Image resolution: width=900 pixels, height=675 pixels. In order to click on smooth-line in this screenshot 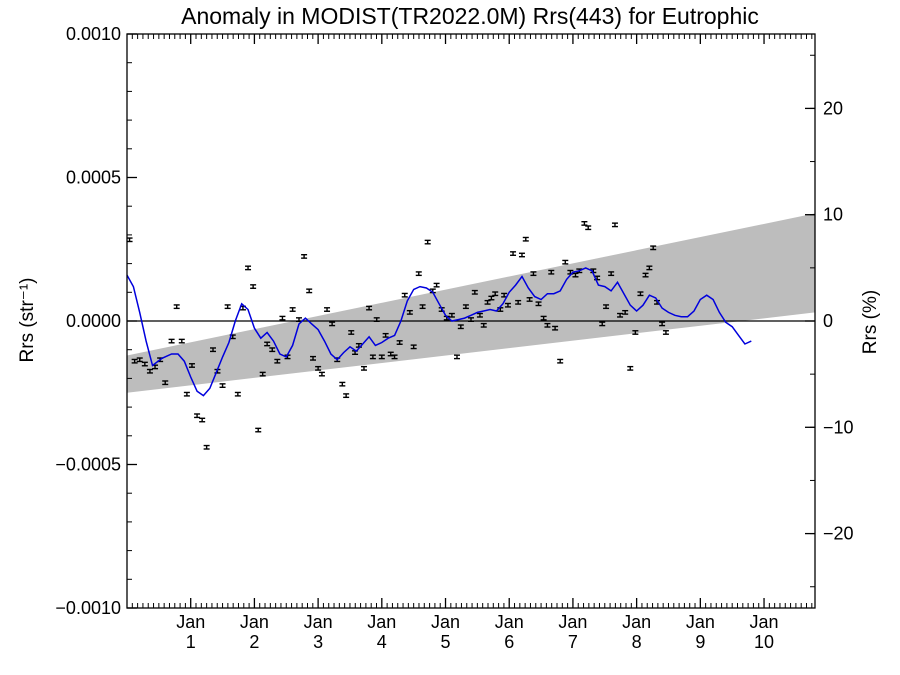, I will do `click(439, 332)`.